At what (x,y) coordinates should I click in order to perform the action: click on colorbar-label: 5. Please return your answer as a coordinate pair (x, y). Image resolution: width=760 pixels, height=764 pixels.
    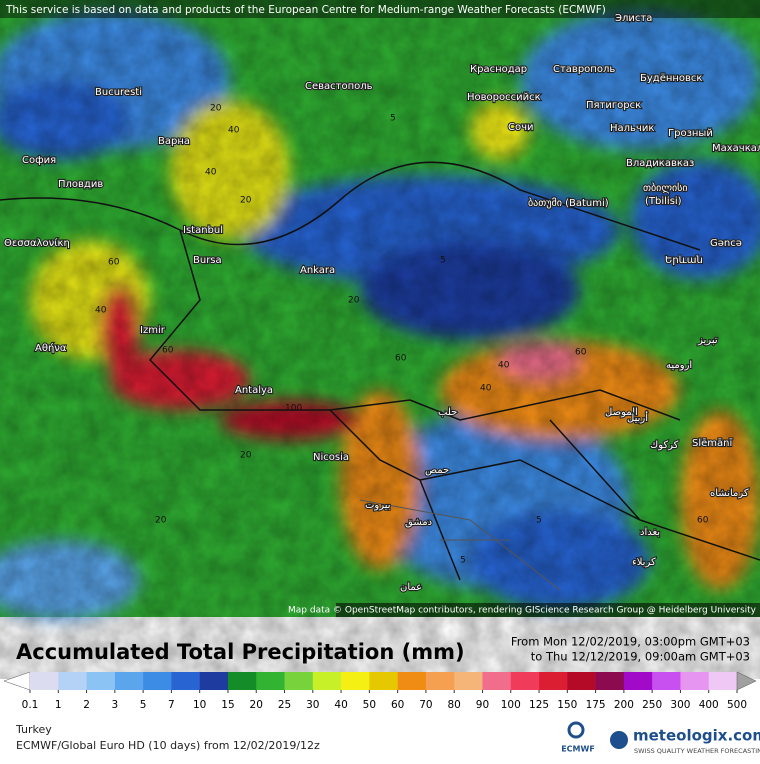
    Looking at the image, I should click on (143, 705).